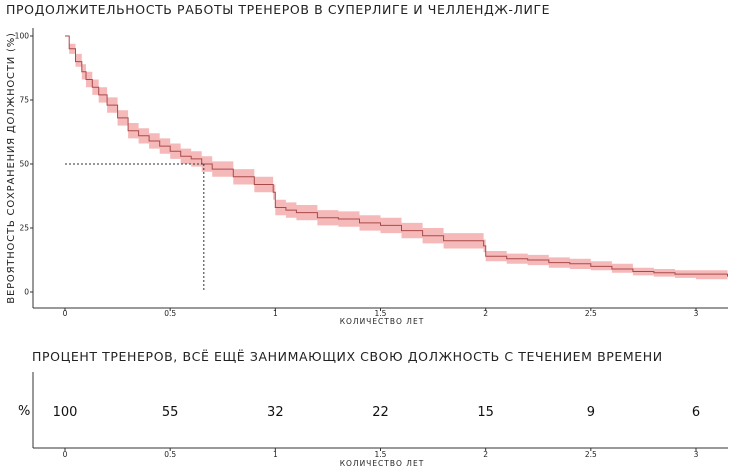  I want to click on table-x-axis-title: КОЛИЧЕСТВО ЛЕТ, so click(382, 463).